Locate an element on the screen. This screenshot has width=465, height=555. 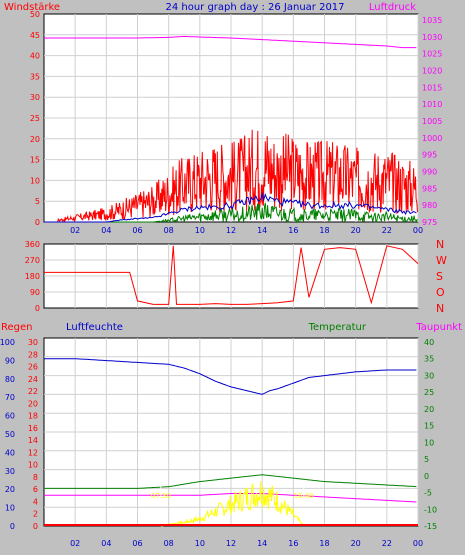
humidity-tick-label: 30 is located at coordinates (33, 342).